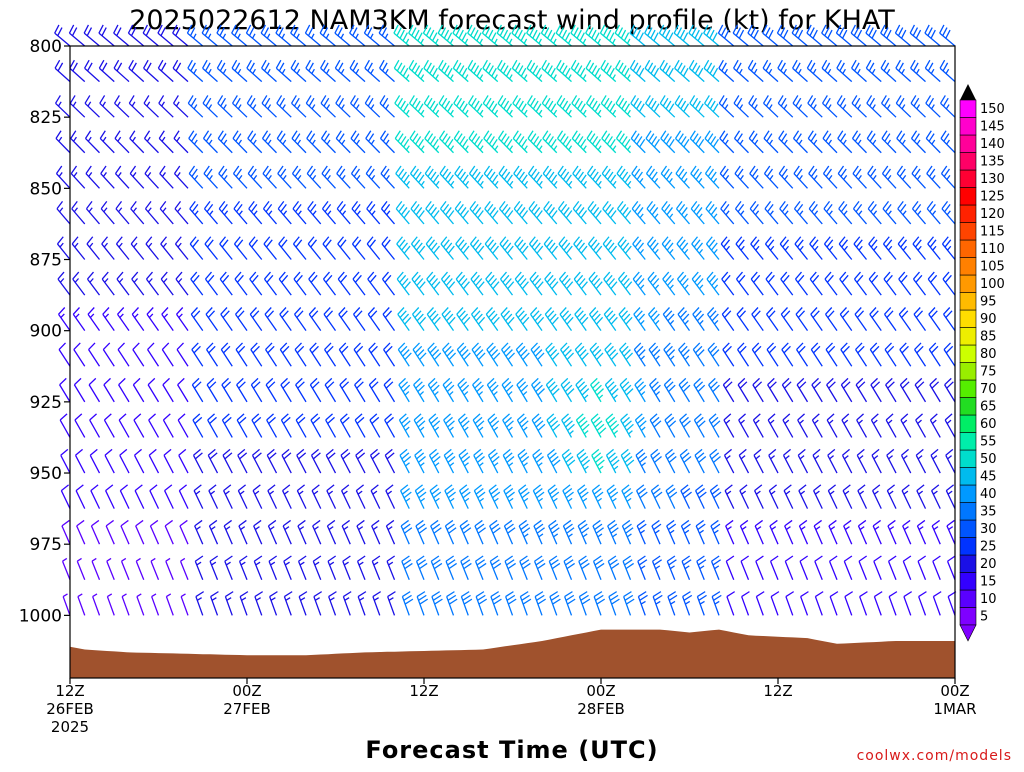 This screenshot has height=772, width=1024. I want to click on y-tick-label: 900, so click(46, 332).